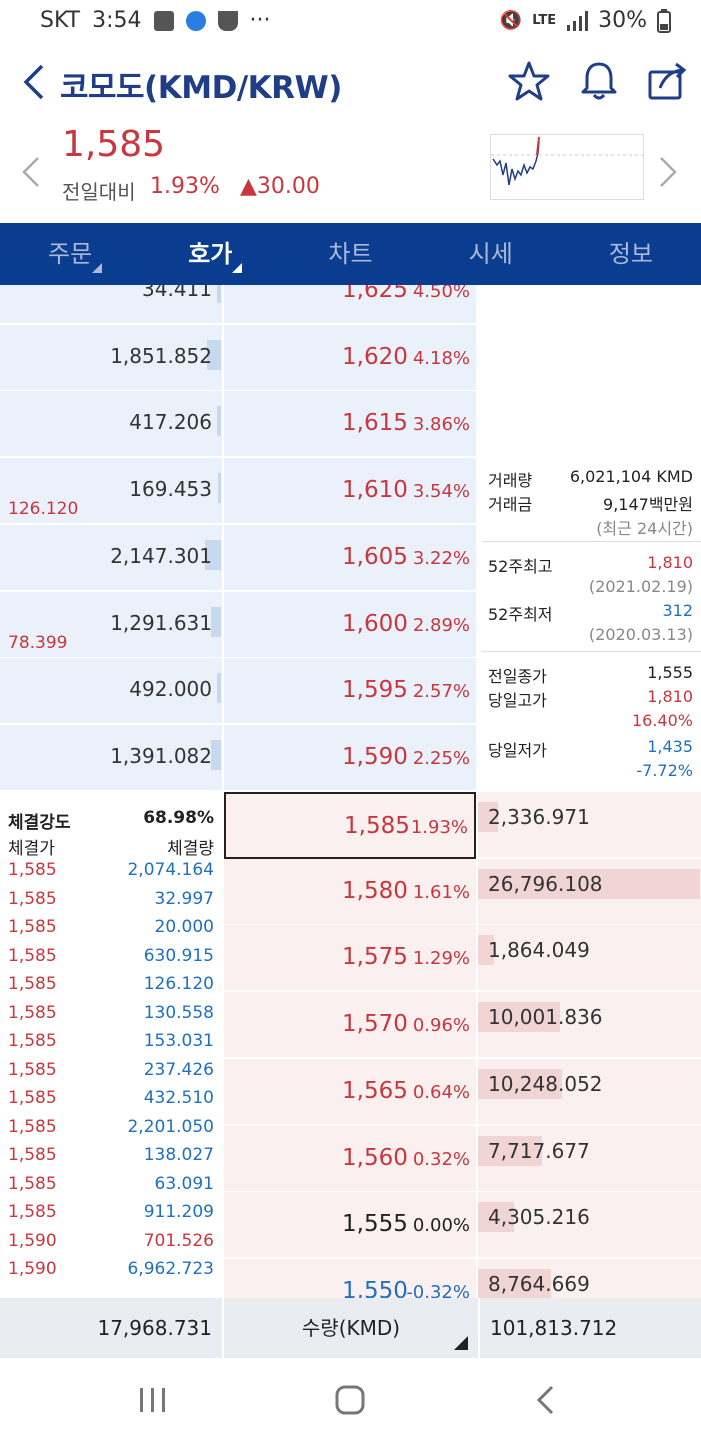 The width and height of the screenshot is (701, 1440). Describe the element at coordinates (178, 1070) in the screenshot. I see `trade-qty: 237.426` at that location.